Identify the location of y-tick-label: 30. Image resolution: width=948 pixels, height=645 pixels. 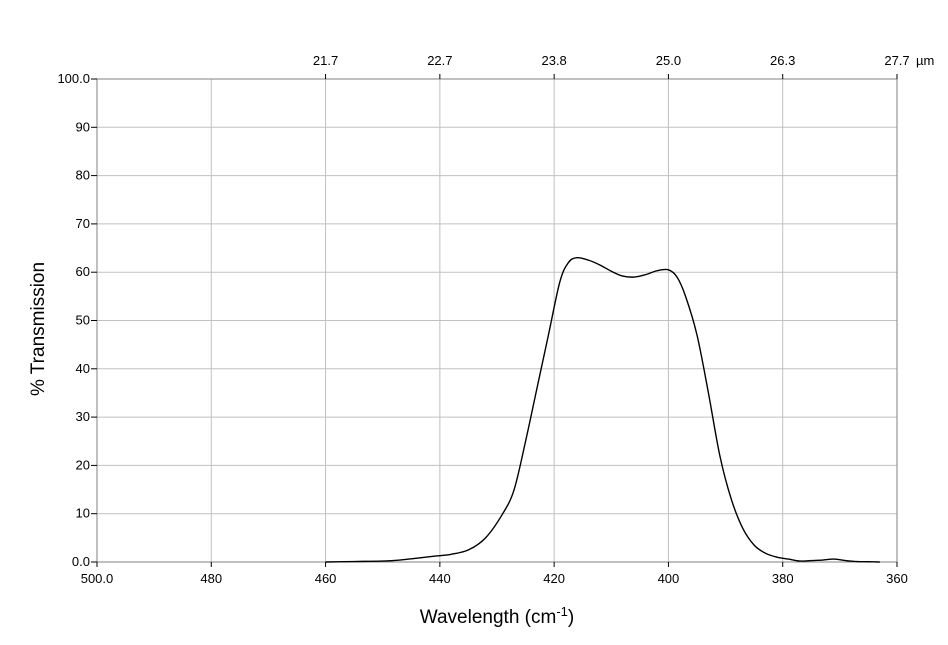
(83, 416).